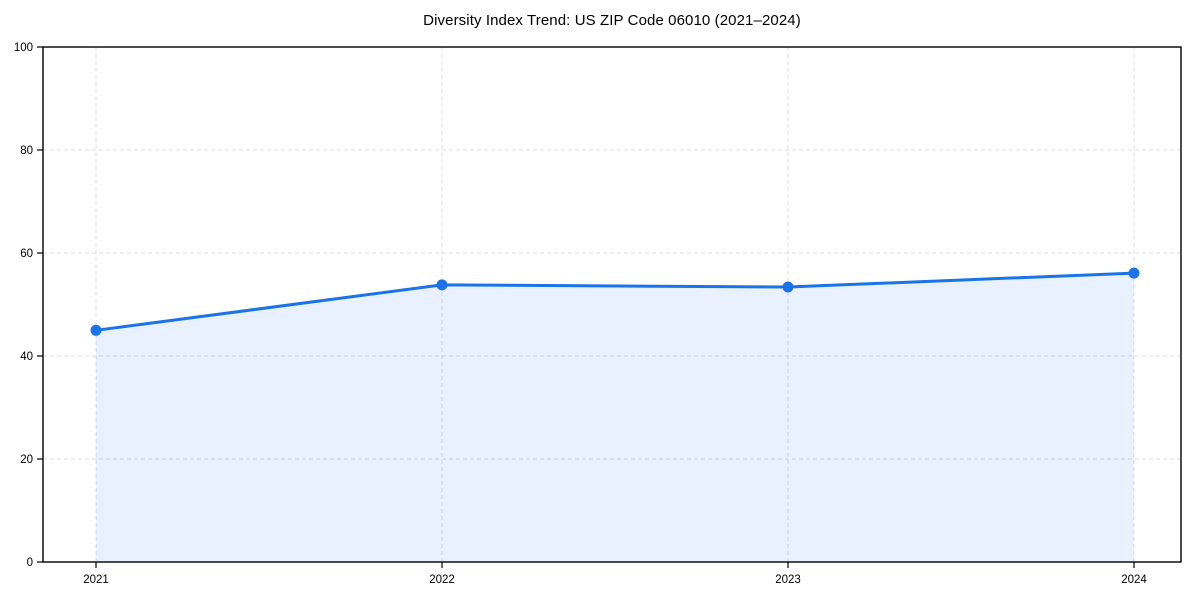 This screenshot has width=1200, height=600. What do you see at coordinates (788, 287) in the screenshot?
I see `data-point-2023` at bounding box center [788, 287].